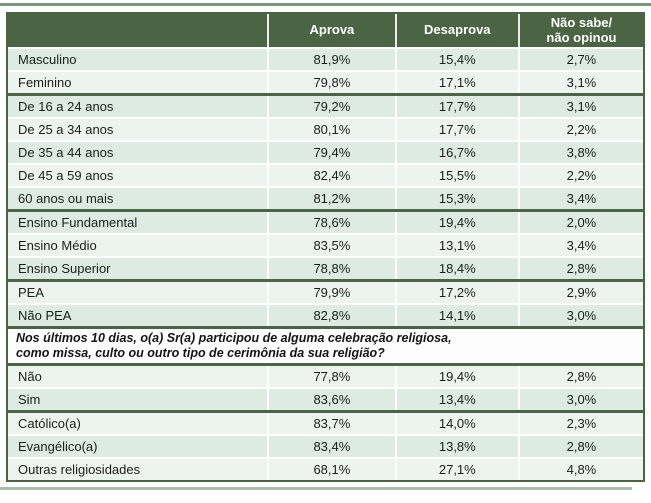 Image resolution: width=651 pixels, height=503 pixels. Describe the element at coordinates (331, 30) in the screenshot. I see `column-header-aprova: Aprova` at that location.